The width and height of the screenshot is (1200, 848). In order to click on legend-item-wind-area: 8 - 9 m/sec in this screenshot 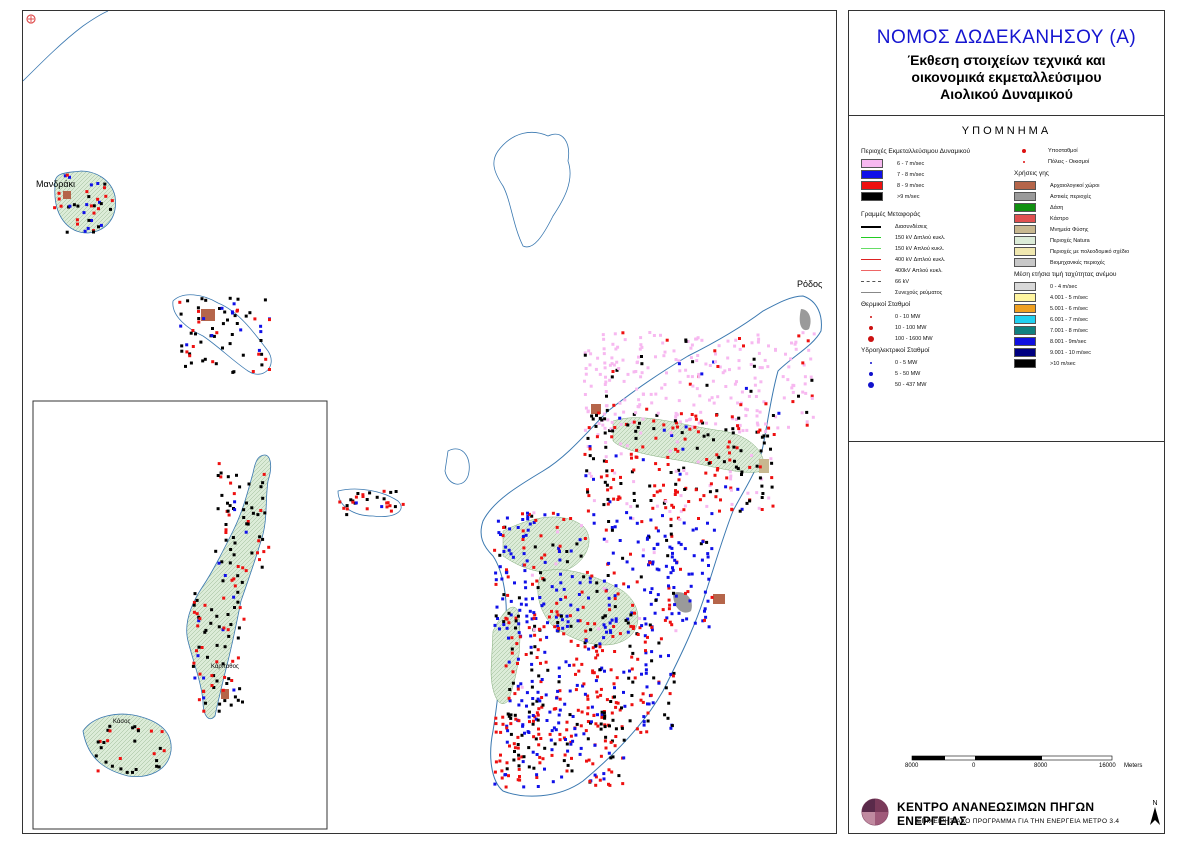, I will do `click(936, 185)`.